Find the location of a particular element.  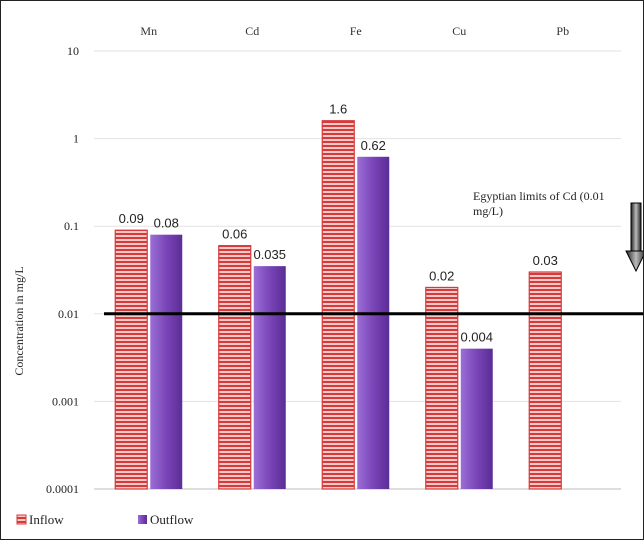

y-tick-label: 0.01 is located at coordinates (68, 314).